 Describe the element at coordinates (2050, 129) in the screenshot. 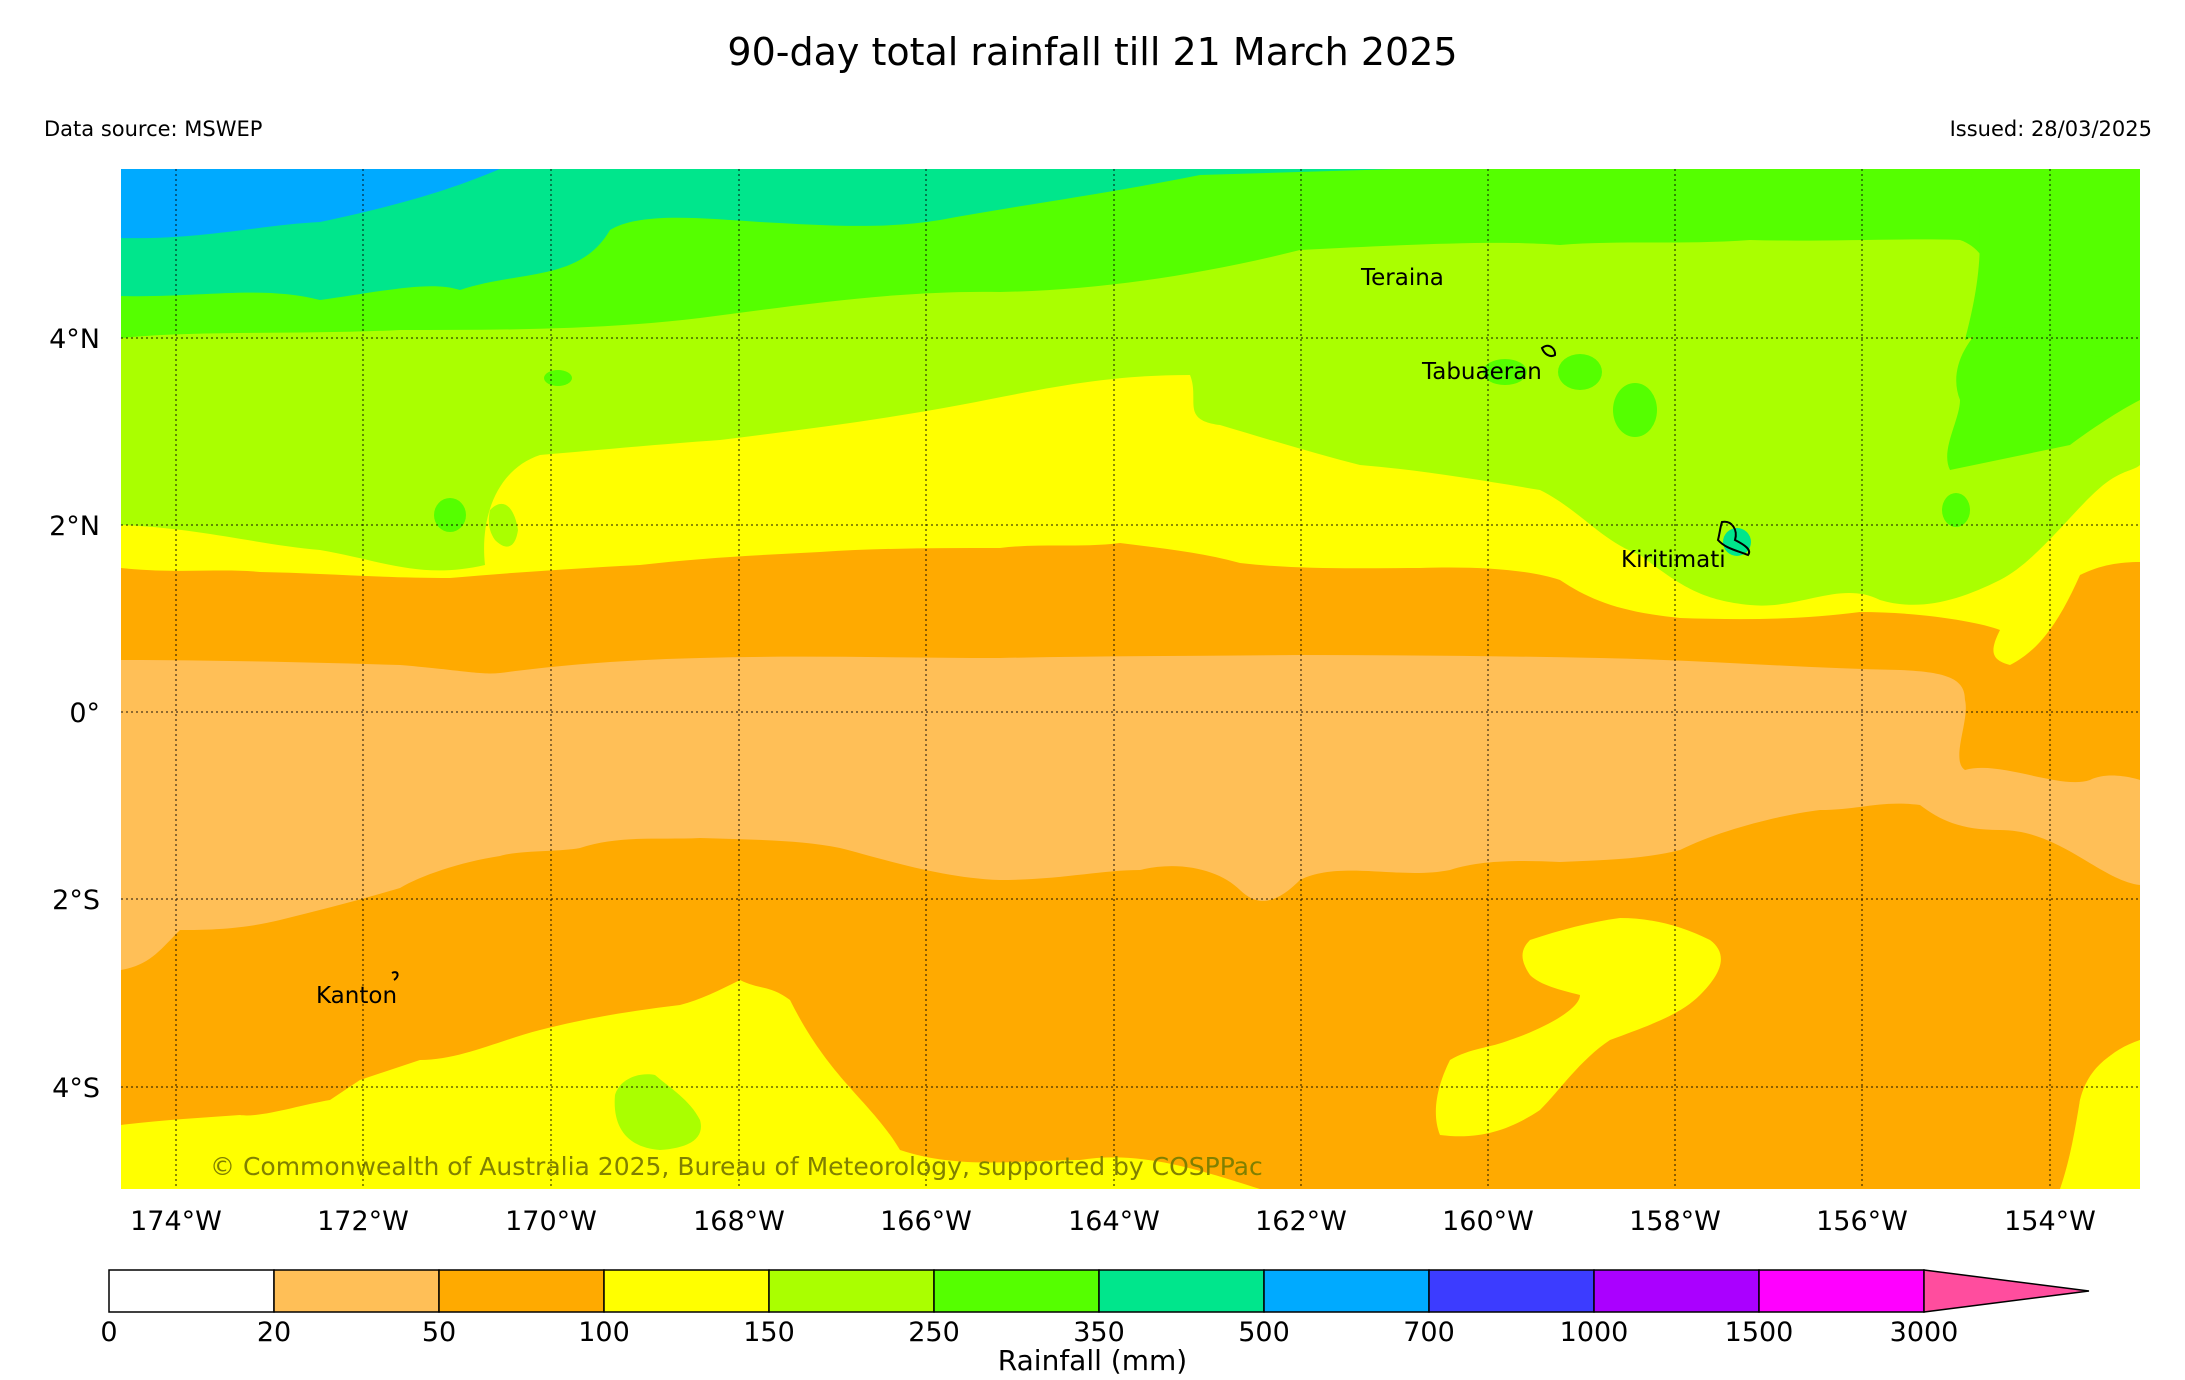

I see `issued-date: Issued: 28/03/2025` at that location.